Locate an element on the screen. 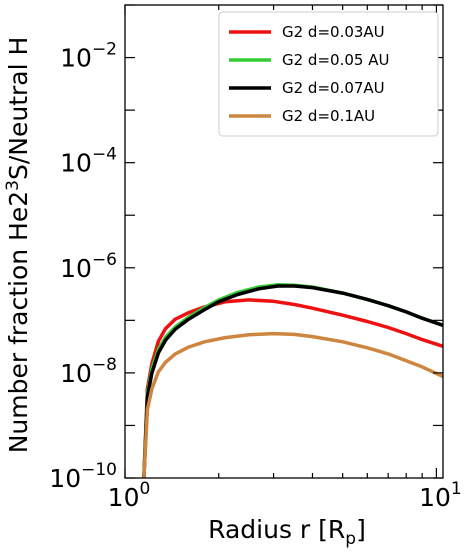 This screenshot has width=465, height=554. y-tick-label: 10⁻⁸ is located at coordinates (88, 371).